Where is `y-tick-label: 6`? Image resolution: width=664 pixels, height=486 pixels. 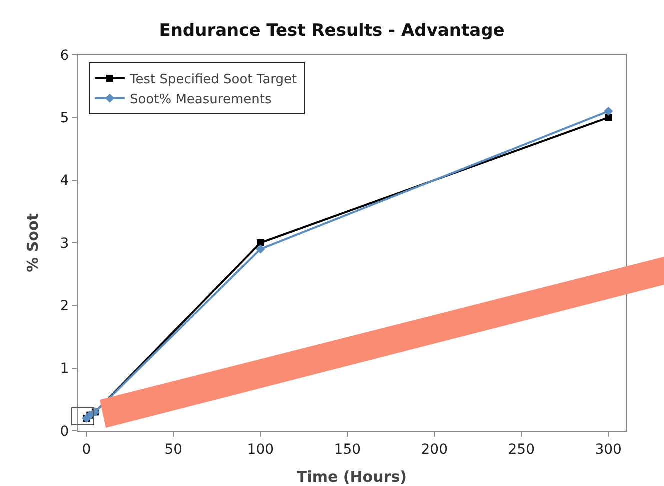
y-tick-label: 6 is located at coordinates (65, 56).